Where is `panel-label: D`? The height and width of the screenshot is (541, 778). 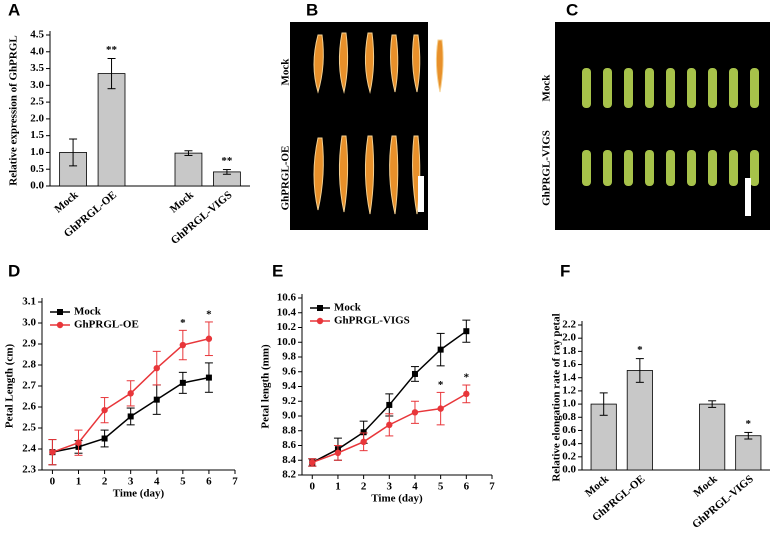 panel-label: D is located at coordinates (14, 270).